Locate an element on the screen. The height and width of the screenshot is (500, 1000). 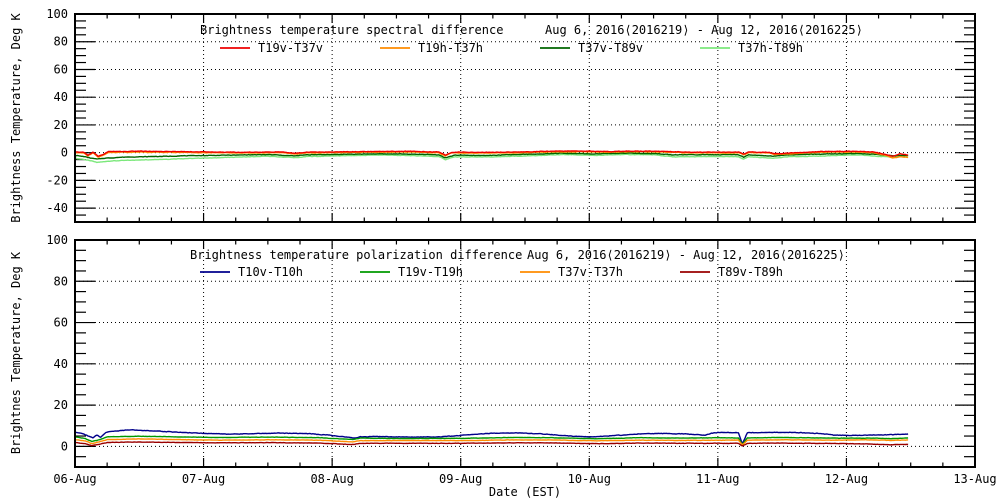
series-line-T10v-T10h is located at coordinates (492, 437).